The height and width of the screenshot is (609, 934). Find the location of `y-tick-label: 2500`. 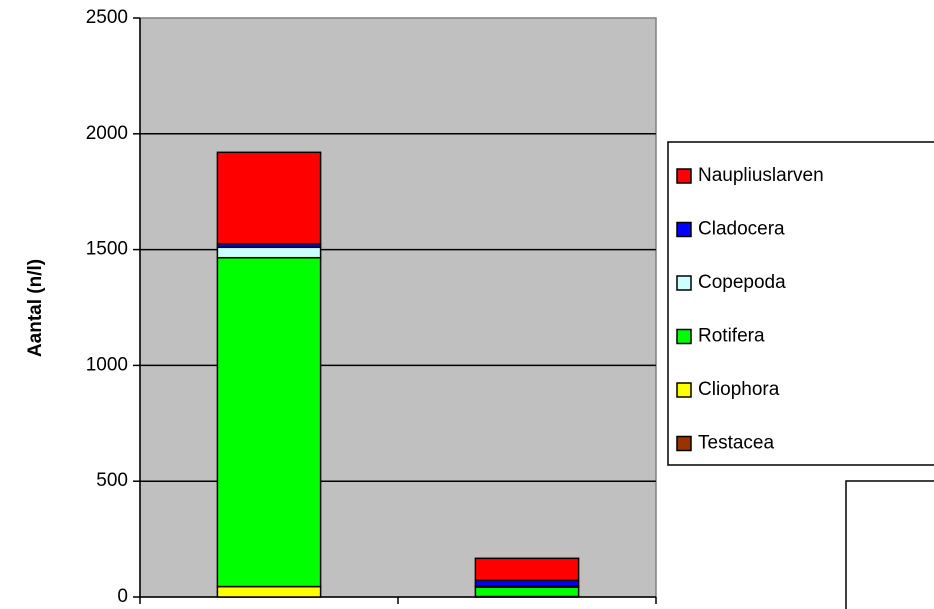

y-tick-label: 2500 is located at coordinates (107, 17).